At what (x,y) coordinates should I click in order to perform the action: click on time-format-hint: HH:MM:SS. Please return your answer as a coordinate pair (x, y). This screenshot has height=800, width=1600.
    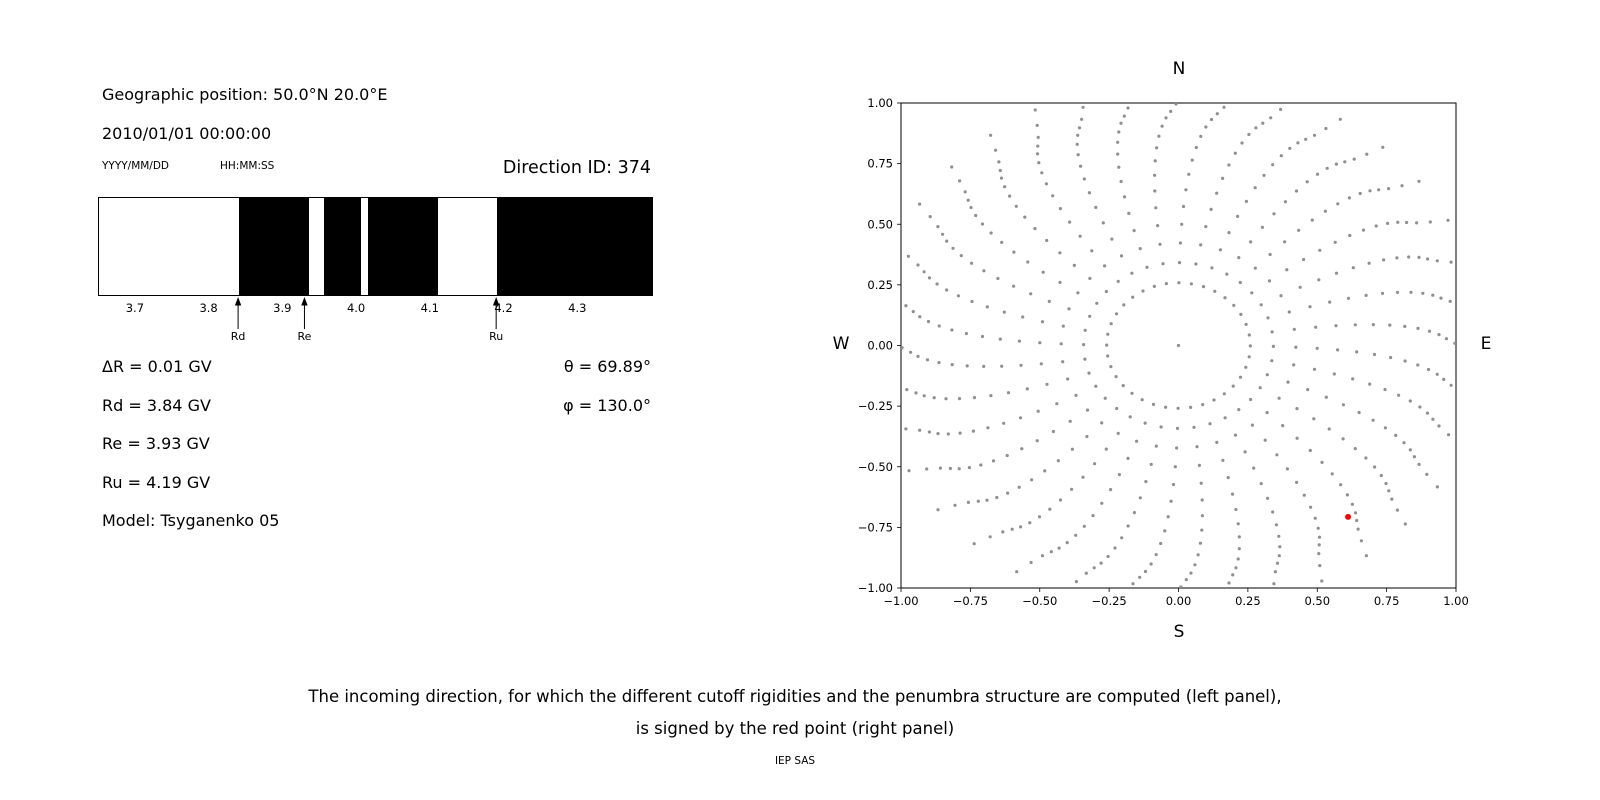
    Looking at the image, I should click on (247, 166).